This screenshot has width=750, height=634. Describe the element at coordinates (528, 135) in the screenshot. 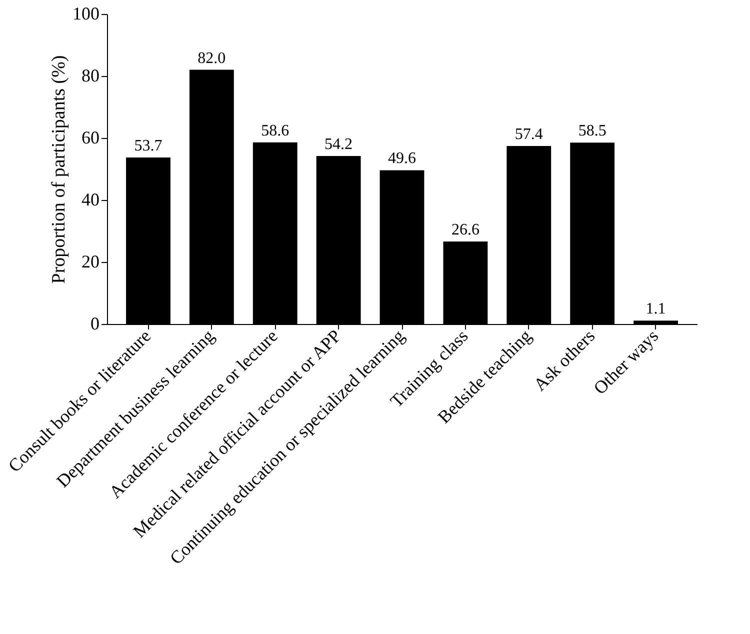

I see `data-label: 57.4` at that location.